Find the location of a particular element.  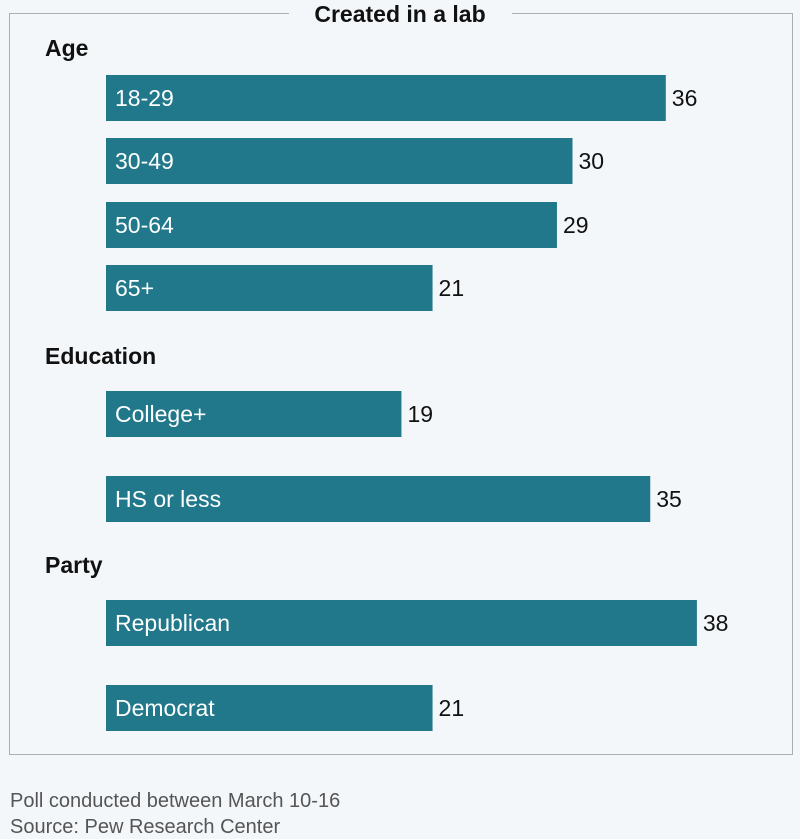

bar-college is located at coordinates (254, 414).